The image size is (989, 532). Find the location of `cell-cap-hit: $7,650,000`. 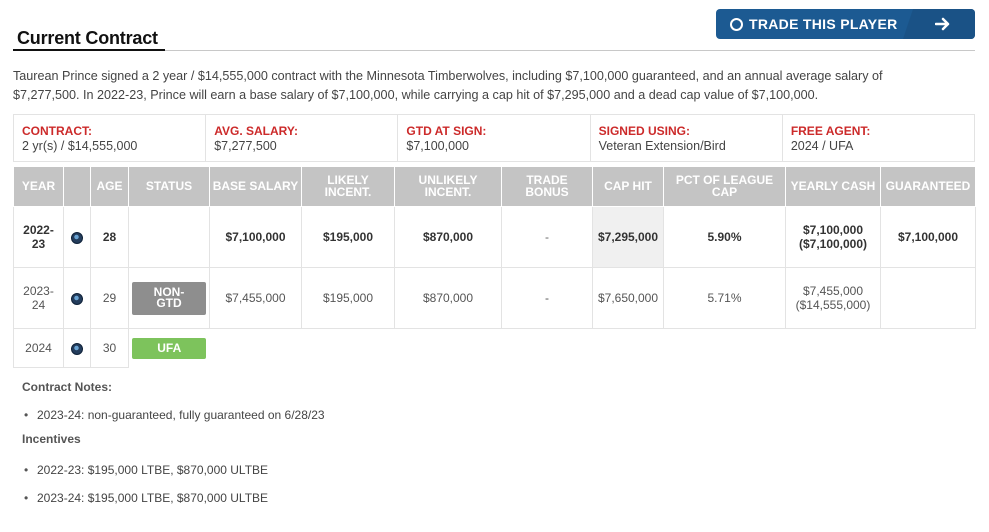

cell-cap-hit: $7,650,000 is located at coordinates (628, 298).